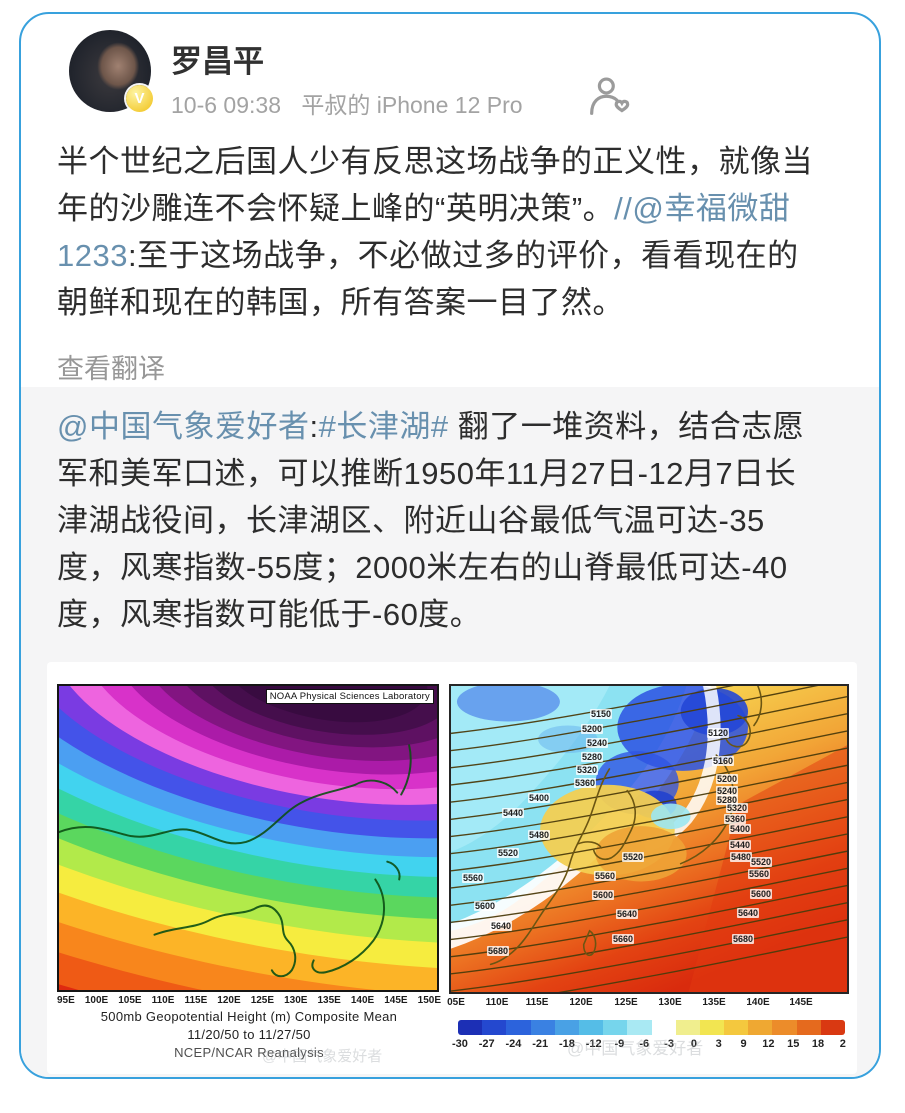 This screenshot has height=1113, width=905. I want to click on view-translation-link: 查看翻译, so click(111, 369).